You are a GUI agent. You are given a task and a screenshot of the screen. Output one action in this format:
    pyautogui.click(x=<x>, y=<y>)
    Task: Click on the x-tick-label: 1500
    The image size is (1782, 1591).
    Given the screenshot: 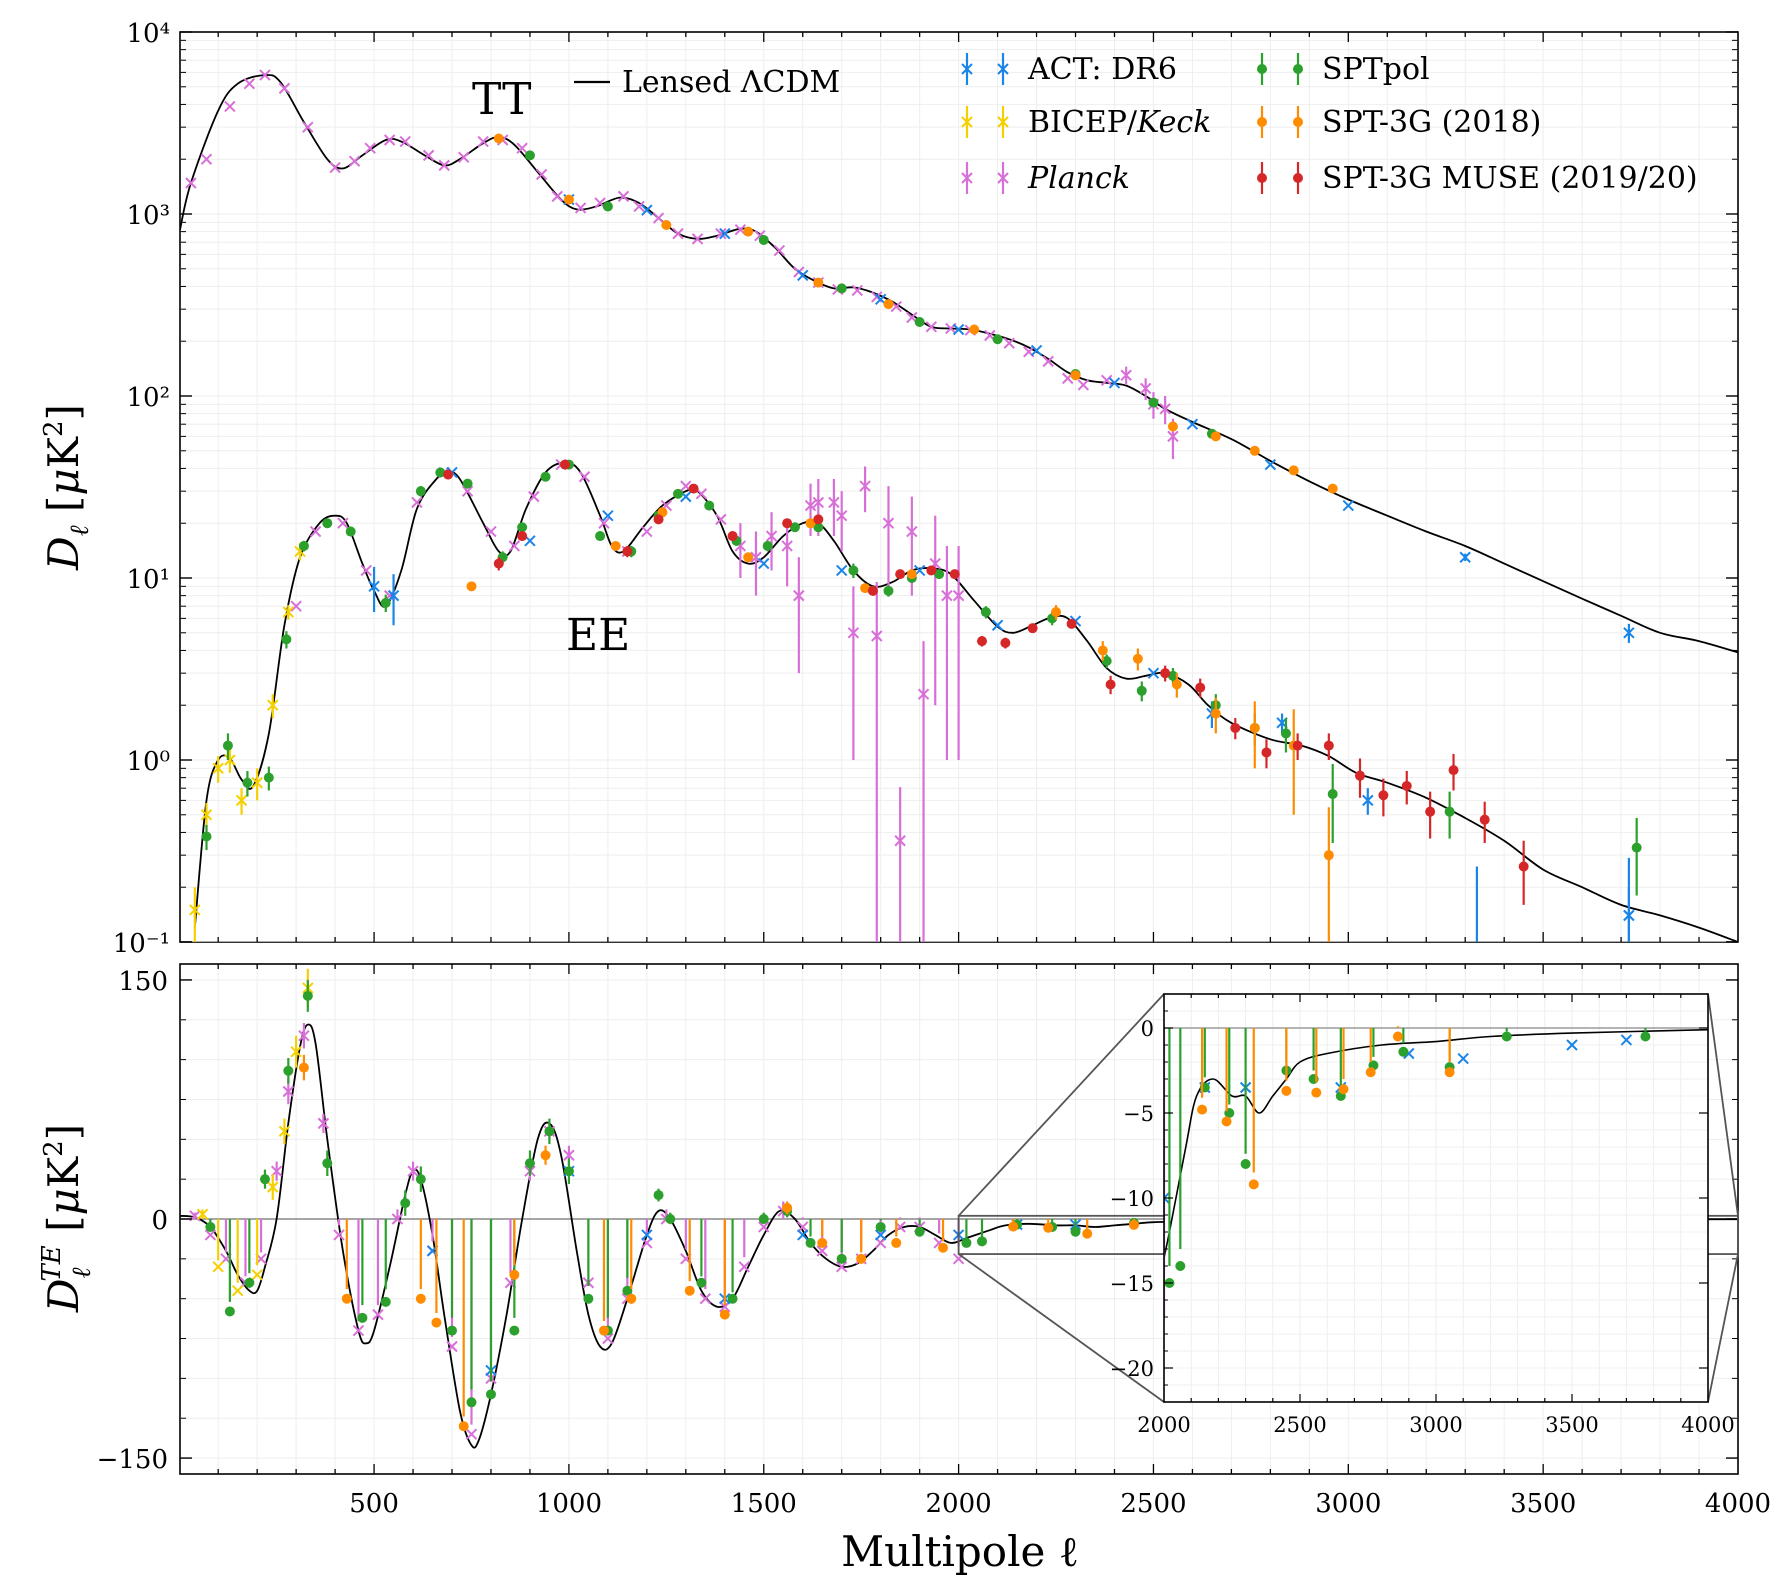 What is the action you would take?
    pyautogui.click(x=764, y=1504)
    